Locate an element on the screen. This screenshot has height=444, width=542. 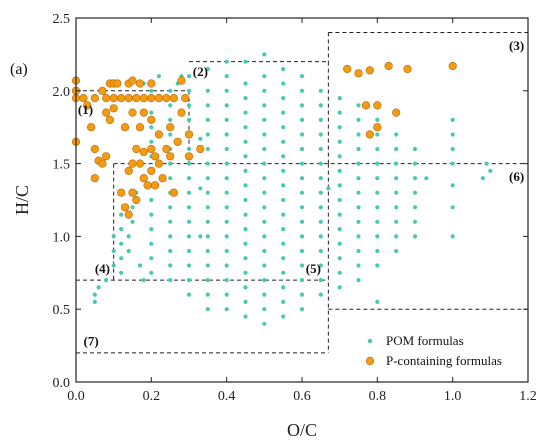
x-tick-label: 0.8 is located at coordinates (378, 396).